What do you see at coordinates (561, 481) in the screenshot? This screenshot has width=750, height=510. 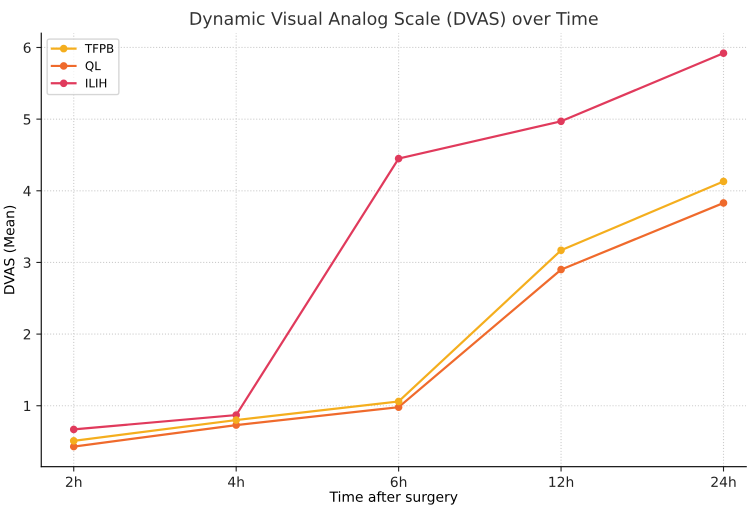 I see `x-tick-label: 12h` at bounding box center [561, 481].